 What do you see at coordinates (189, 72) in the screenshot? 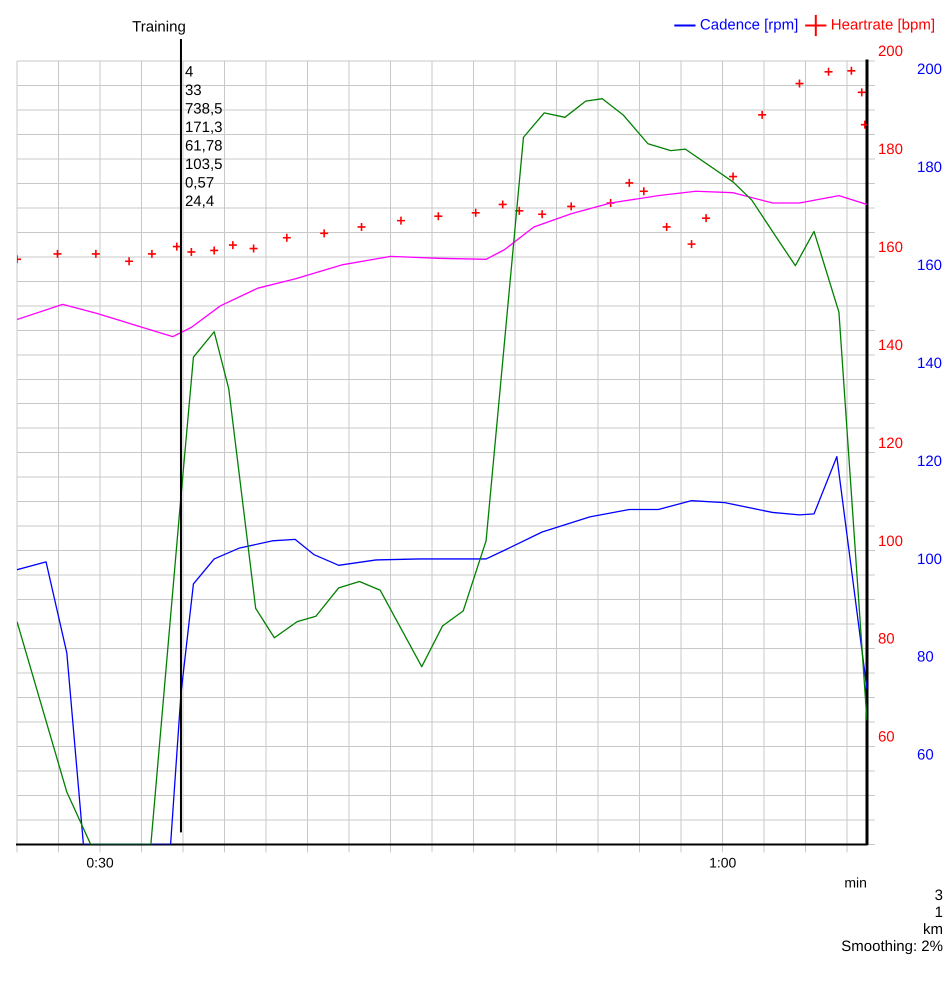
I see `annotation: 4` at bounding box center [189, 72].